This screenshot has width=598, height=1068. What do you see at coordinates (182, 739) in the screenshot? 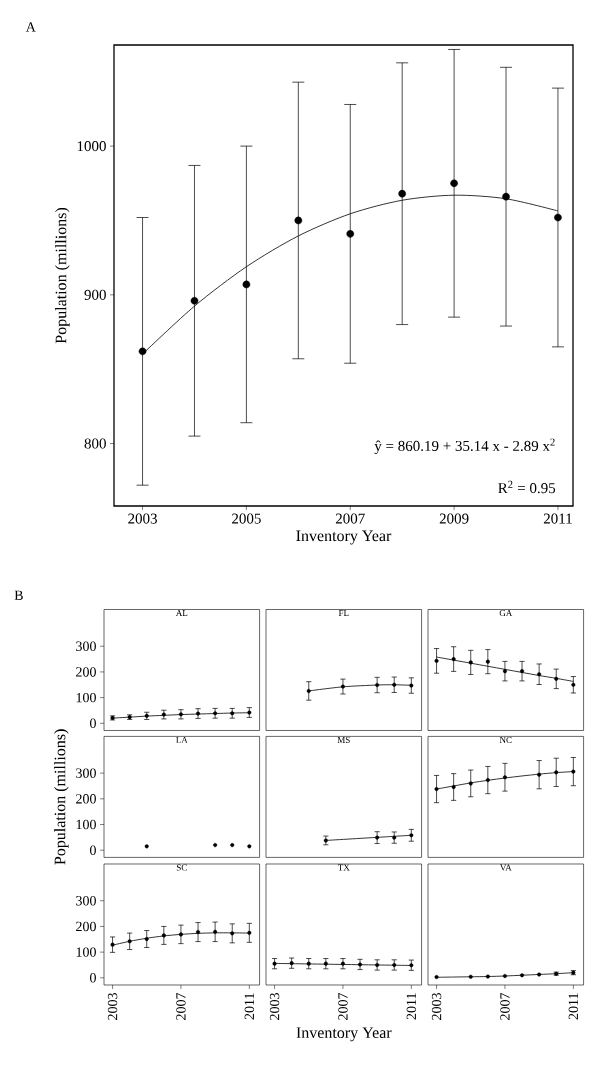
I see `chart-title: LA` at bounding box center [182, 739].